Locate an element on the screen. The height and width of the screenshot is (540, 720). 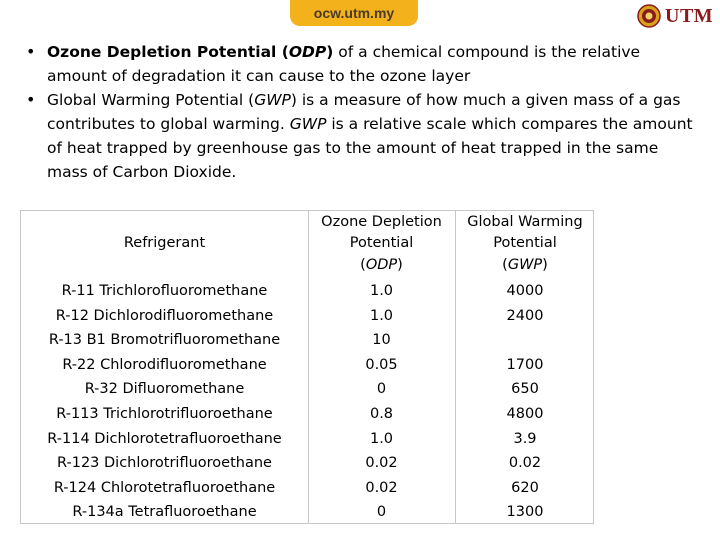
table-row: R-22 Chlorodifluoromethane 0.05 1700 is located at coordinates (307, 365).